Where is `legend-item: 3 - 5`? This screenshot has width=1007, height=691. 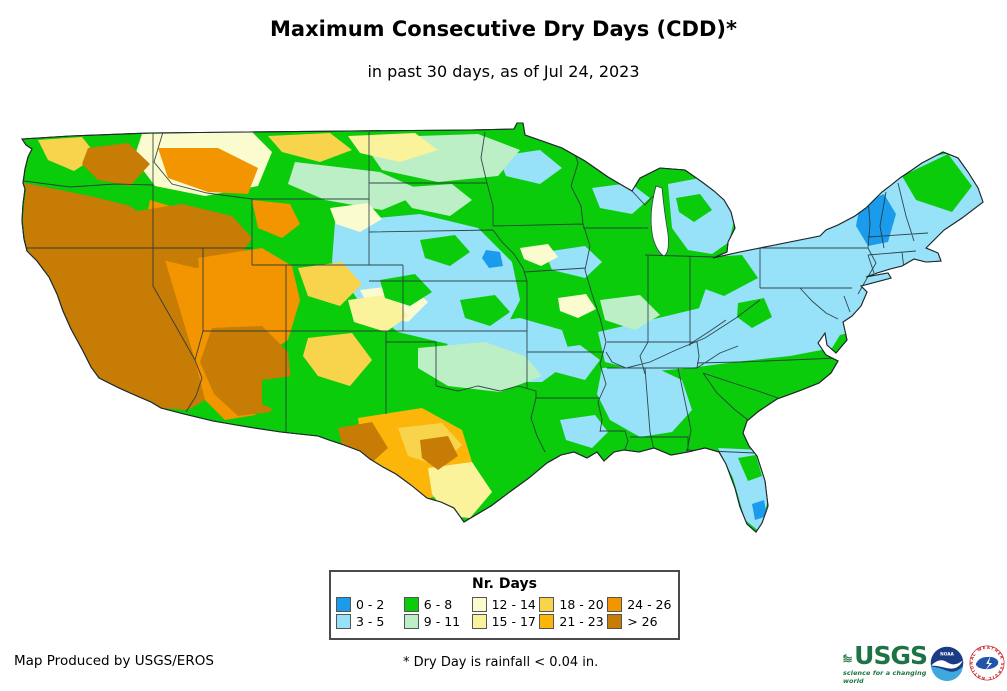 legend-item: 3 - 5 is located at coordinates (369, 621).